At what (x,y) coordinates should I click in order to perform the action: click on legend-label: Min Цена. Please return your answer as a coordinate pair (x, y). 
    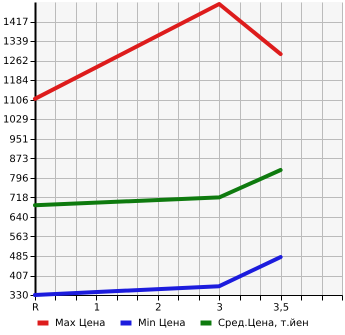
    Looking at the image, I should click on (162, 323).